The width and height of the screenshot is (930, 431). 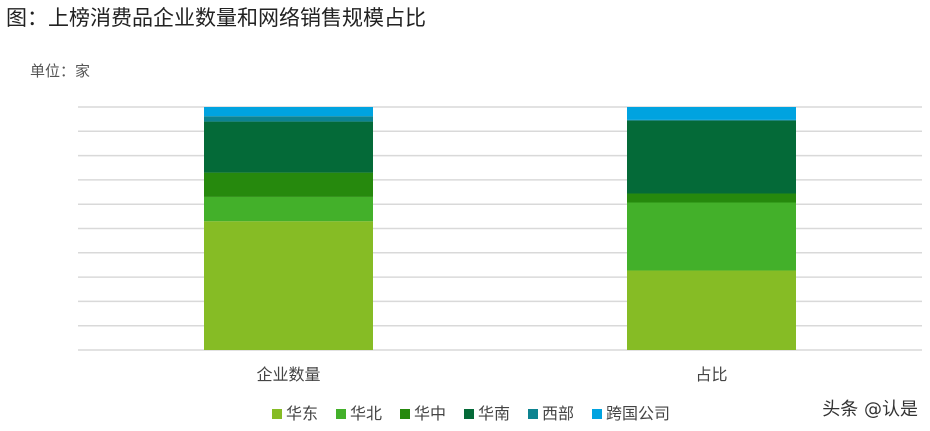 What do you see at coordinates (430, 413) in the screenshot?
I see `legend-label: 华中` at bounding box center [430, 413].